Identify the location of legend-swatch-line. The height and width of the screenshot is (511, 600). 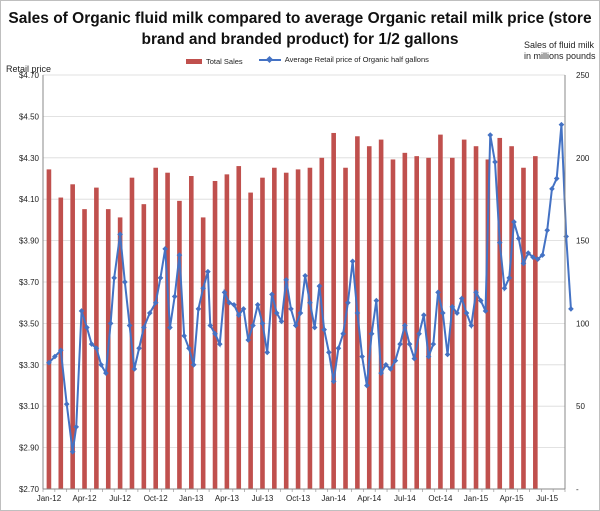
(269, 60).